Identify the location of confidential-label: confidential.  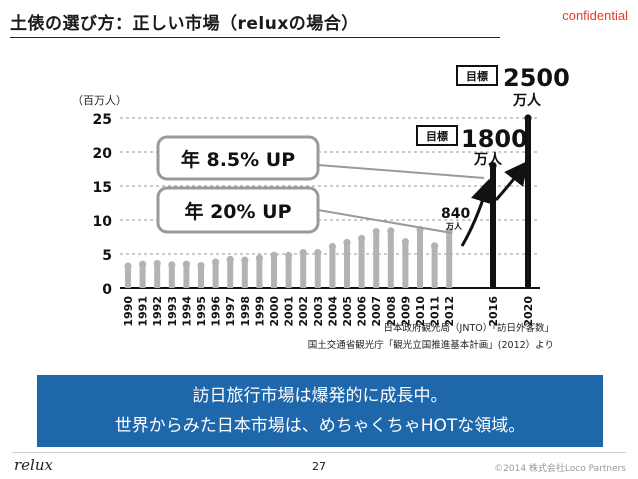
(595, 15).